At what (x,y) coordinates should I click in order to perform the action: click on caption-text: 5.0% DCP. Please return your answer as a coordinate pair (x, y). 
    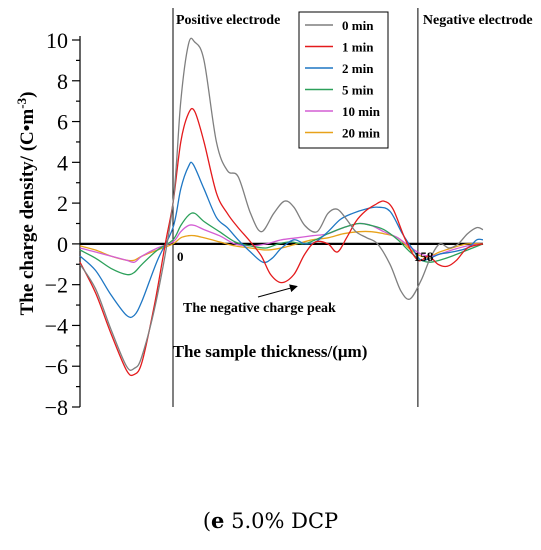
    Looking at the image, I should click on (281, 521).